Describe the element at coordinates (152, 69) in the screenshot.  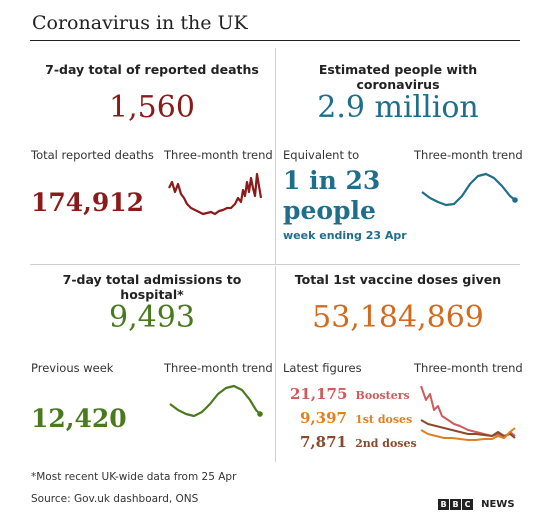
I see `deaths-heading: 7-day total of reported deaths` at that location.